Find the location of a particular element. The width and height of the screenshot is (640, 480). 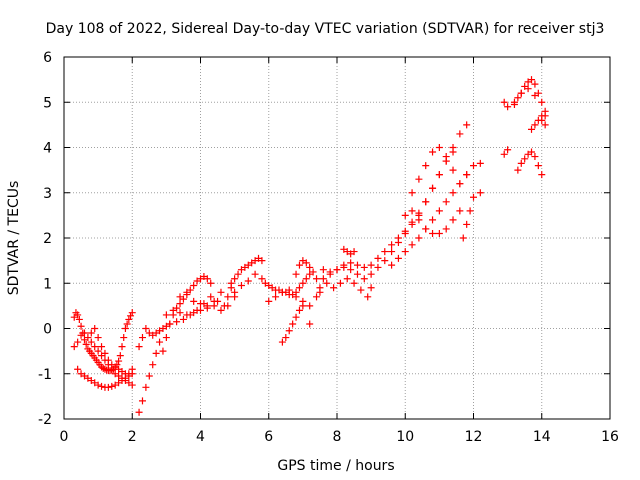

x-tick-label: 14 is located at coordinates (542, 437).